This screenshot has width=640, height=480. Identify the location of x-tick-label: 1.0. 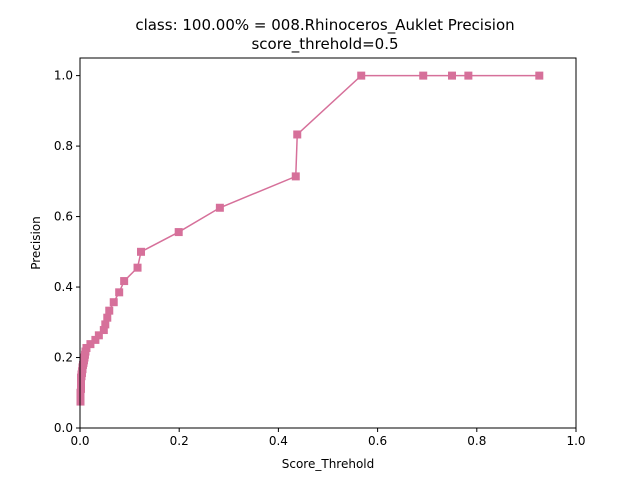
(575, 441).